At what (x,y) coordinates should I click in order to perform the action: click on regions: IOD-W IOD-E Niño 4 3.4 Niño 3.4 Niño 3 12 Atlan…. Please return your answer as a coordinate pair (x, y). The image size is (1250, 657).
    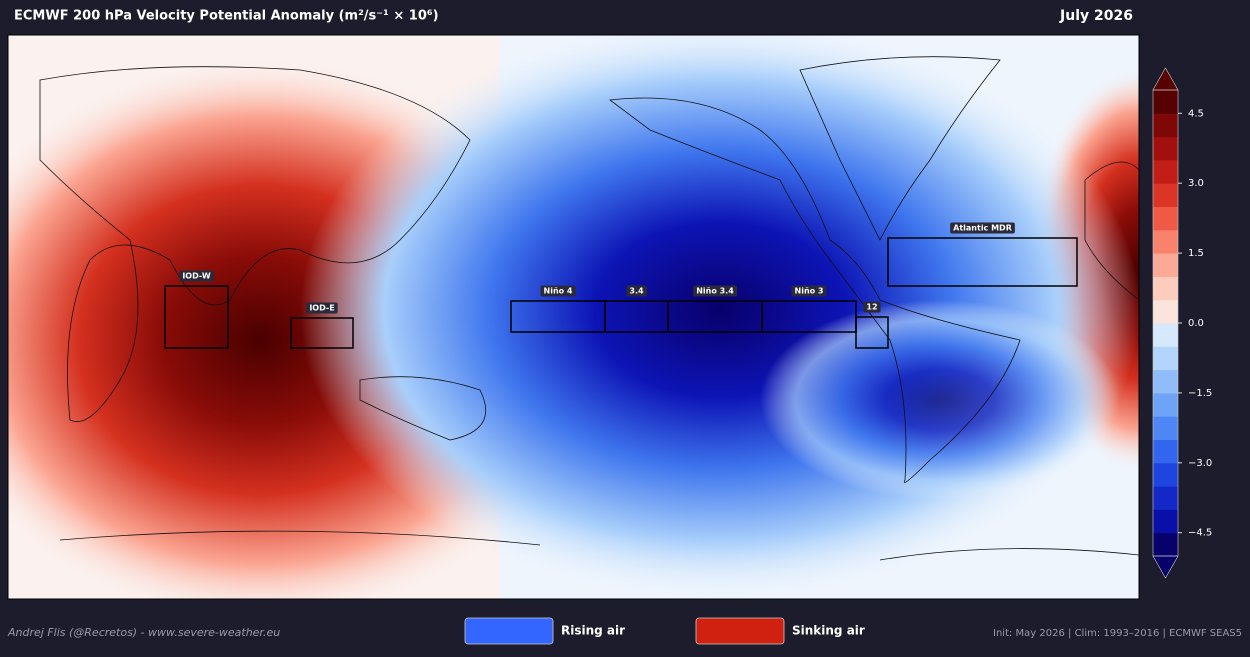
    Looking at the image, I should click on (621, 285).